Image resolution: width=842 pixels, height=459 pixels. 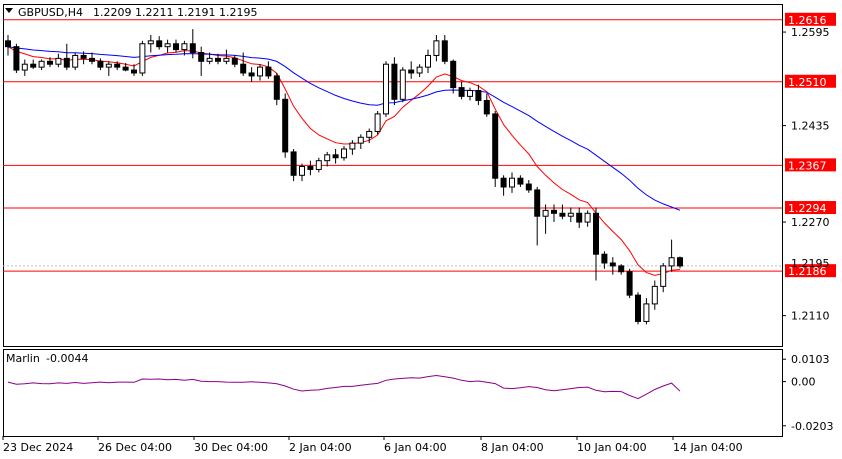 What do you see at coordinates (708, 447) in the screenshot?
I see `time-tick-label: 14 Jan 04:00` at bounding box center [708, 447].